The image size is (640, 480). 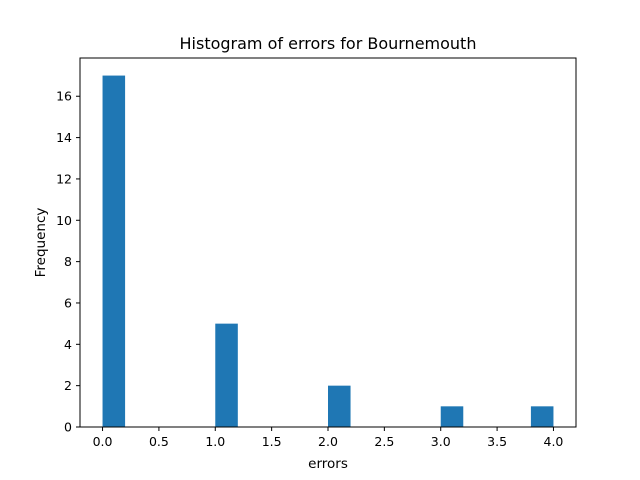 What do you see at coordinates (64, 96) in the screenshot?
I see `y-tick-label: 16` at bounding box center [64, 96].